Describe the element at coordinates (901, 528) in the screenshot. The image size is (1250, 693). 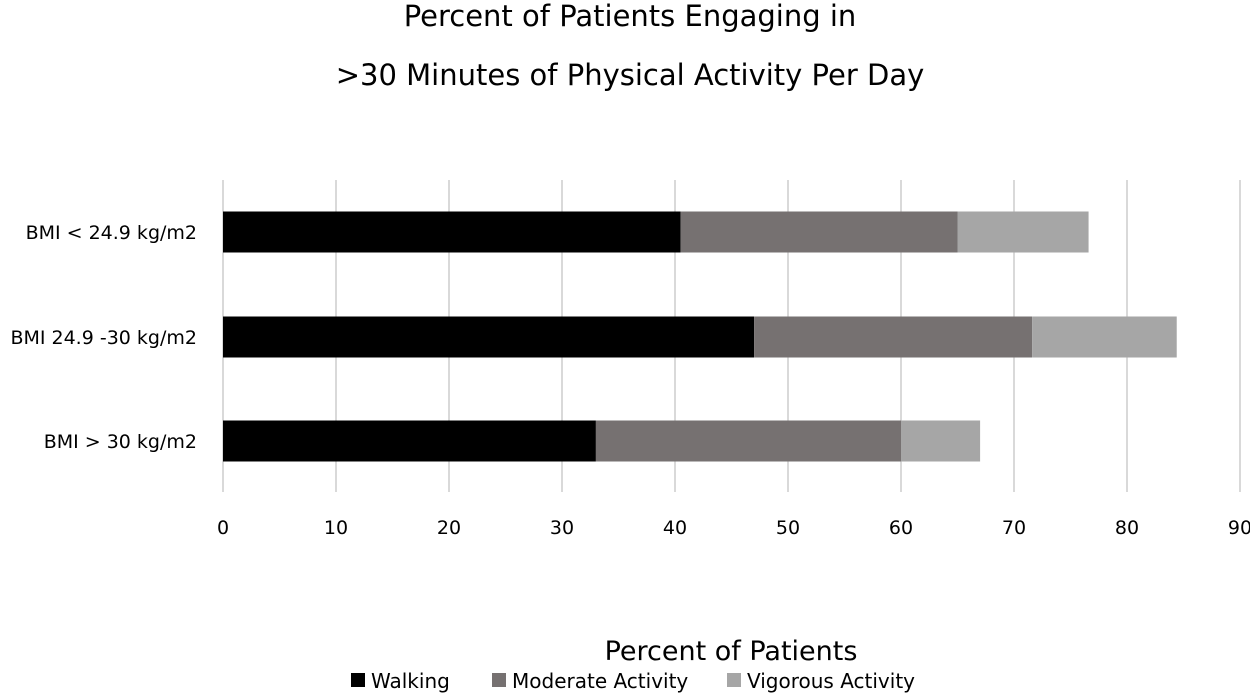
I see `x-tick-label: 60` at that location.